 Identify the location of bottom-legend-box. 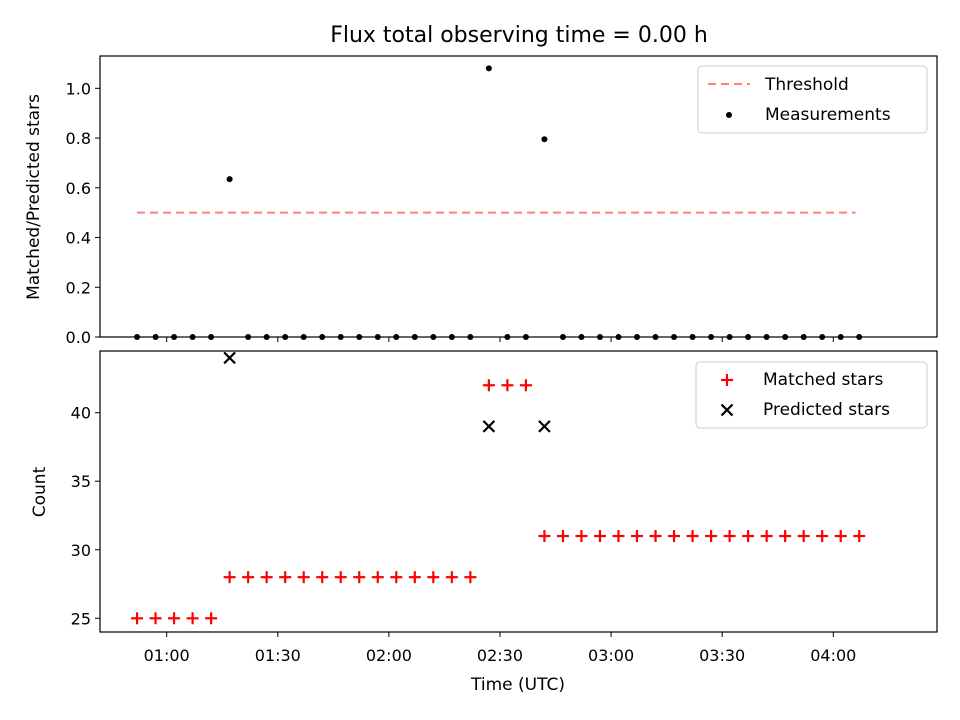
(811, 395).